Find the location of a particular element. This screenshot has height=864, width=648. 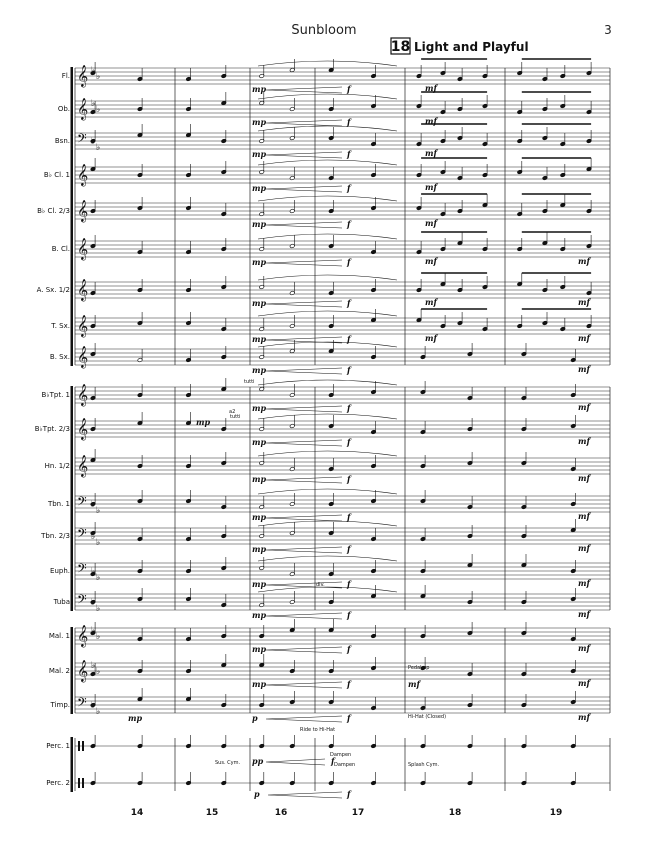

instrument-label: Hn. 1/2 is located at coordinates (57, 466).